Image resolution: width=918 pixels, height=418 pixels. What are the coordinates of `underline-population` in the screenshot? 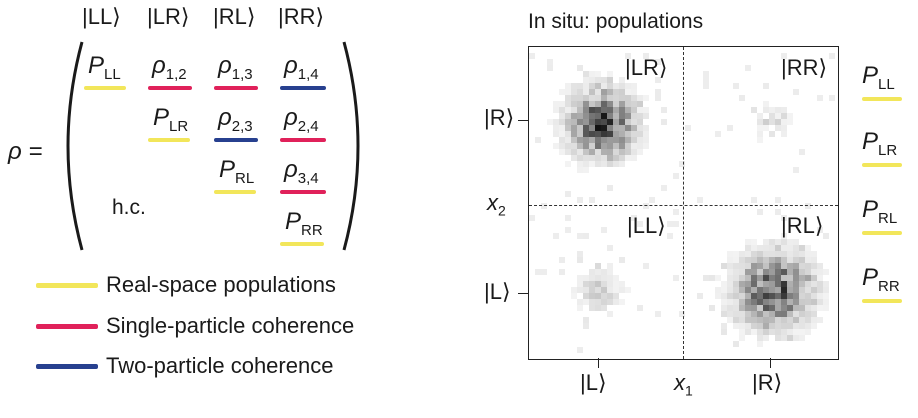 It's located at (235, 192).